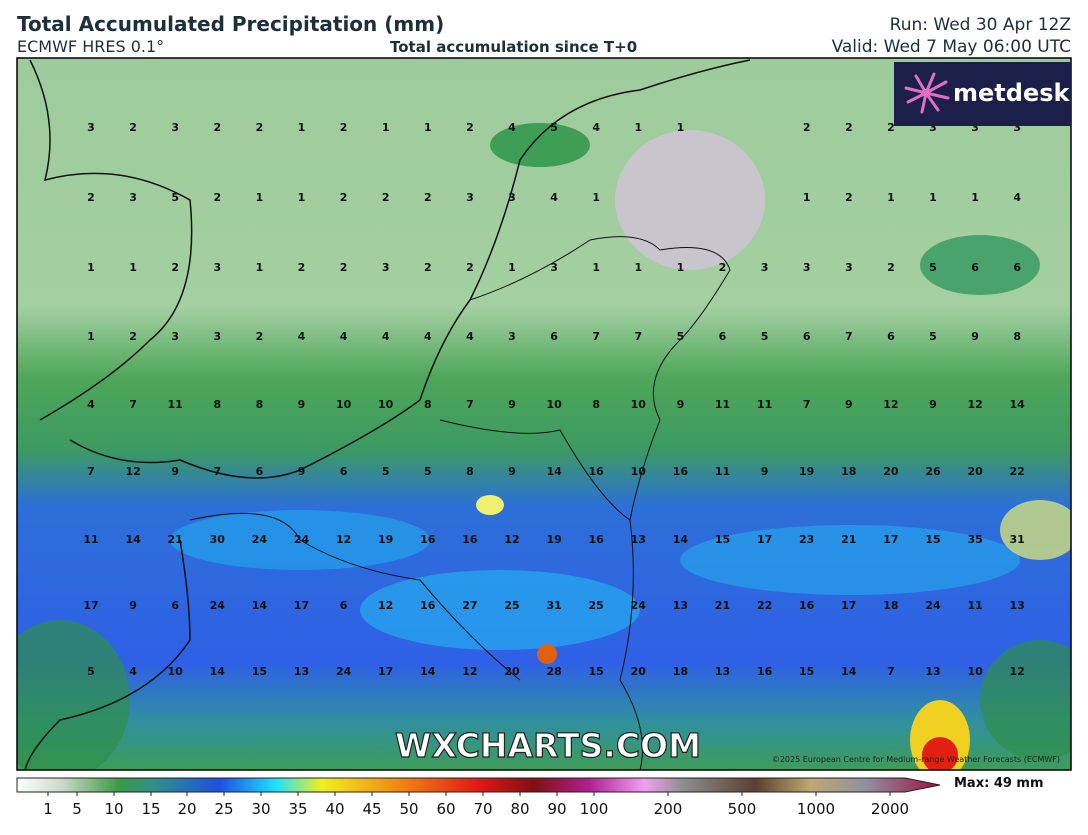 The image size is (1088, 835). What do you see at coordinates (113, 809) in the screenshot?
I see `colorbar-tick-label: 10` at bounding box center [113, 809].